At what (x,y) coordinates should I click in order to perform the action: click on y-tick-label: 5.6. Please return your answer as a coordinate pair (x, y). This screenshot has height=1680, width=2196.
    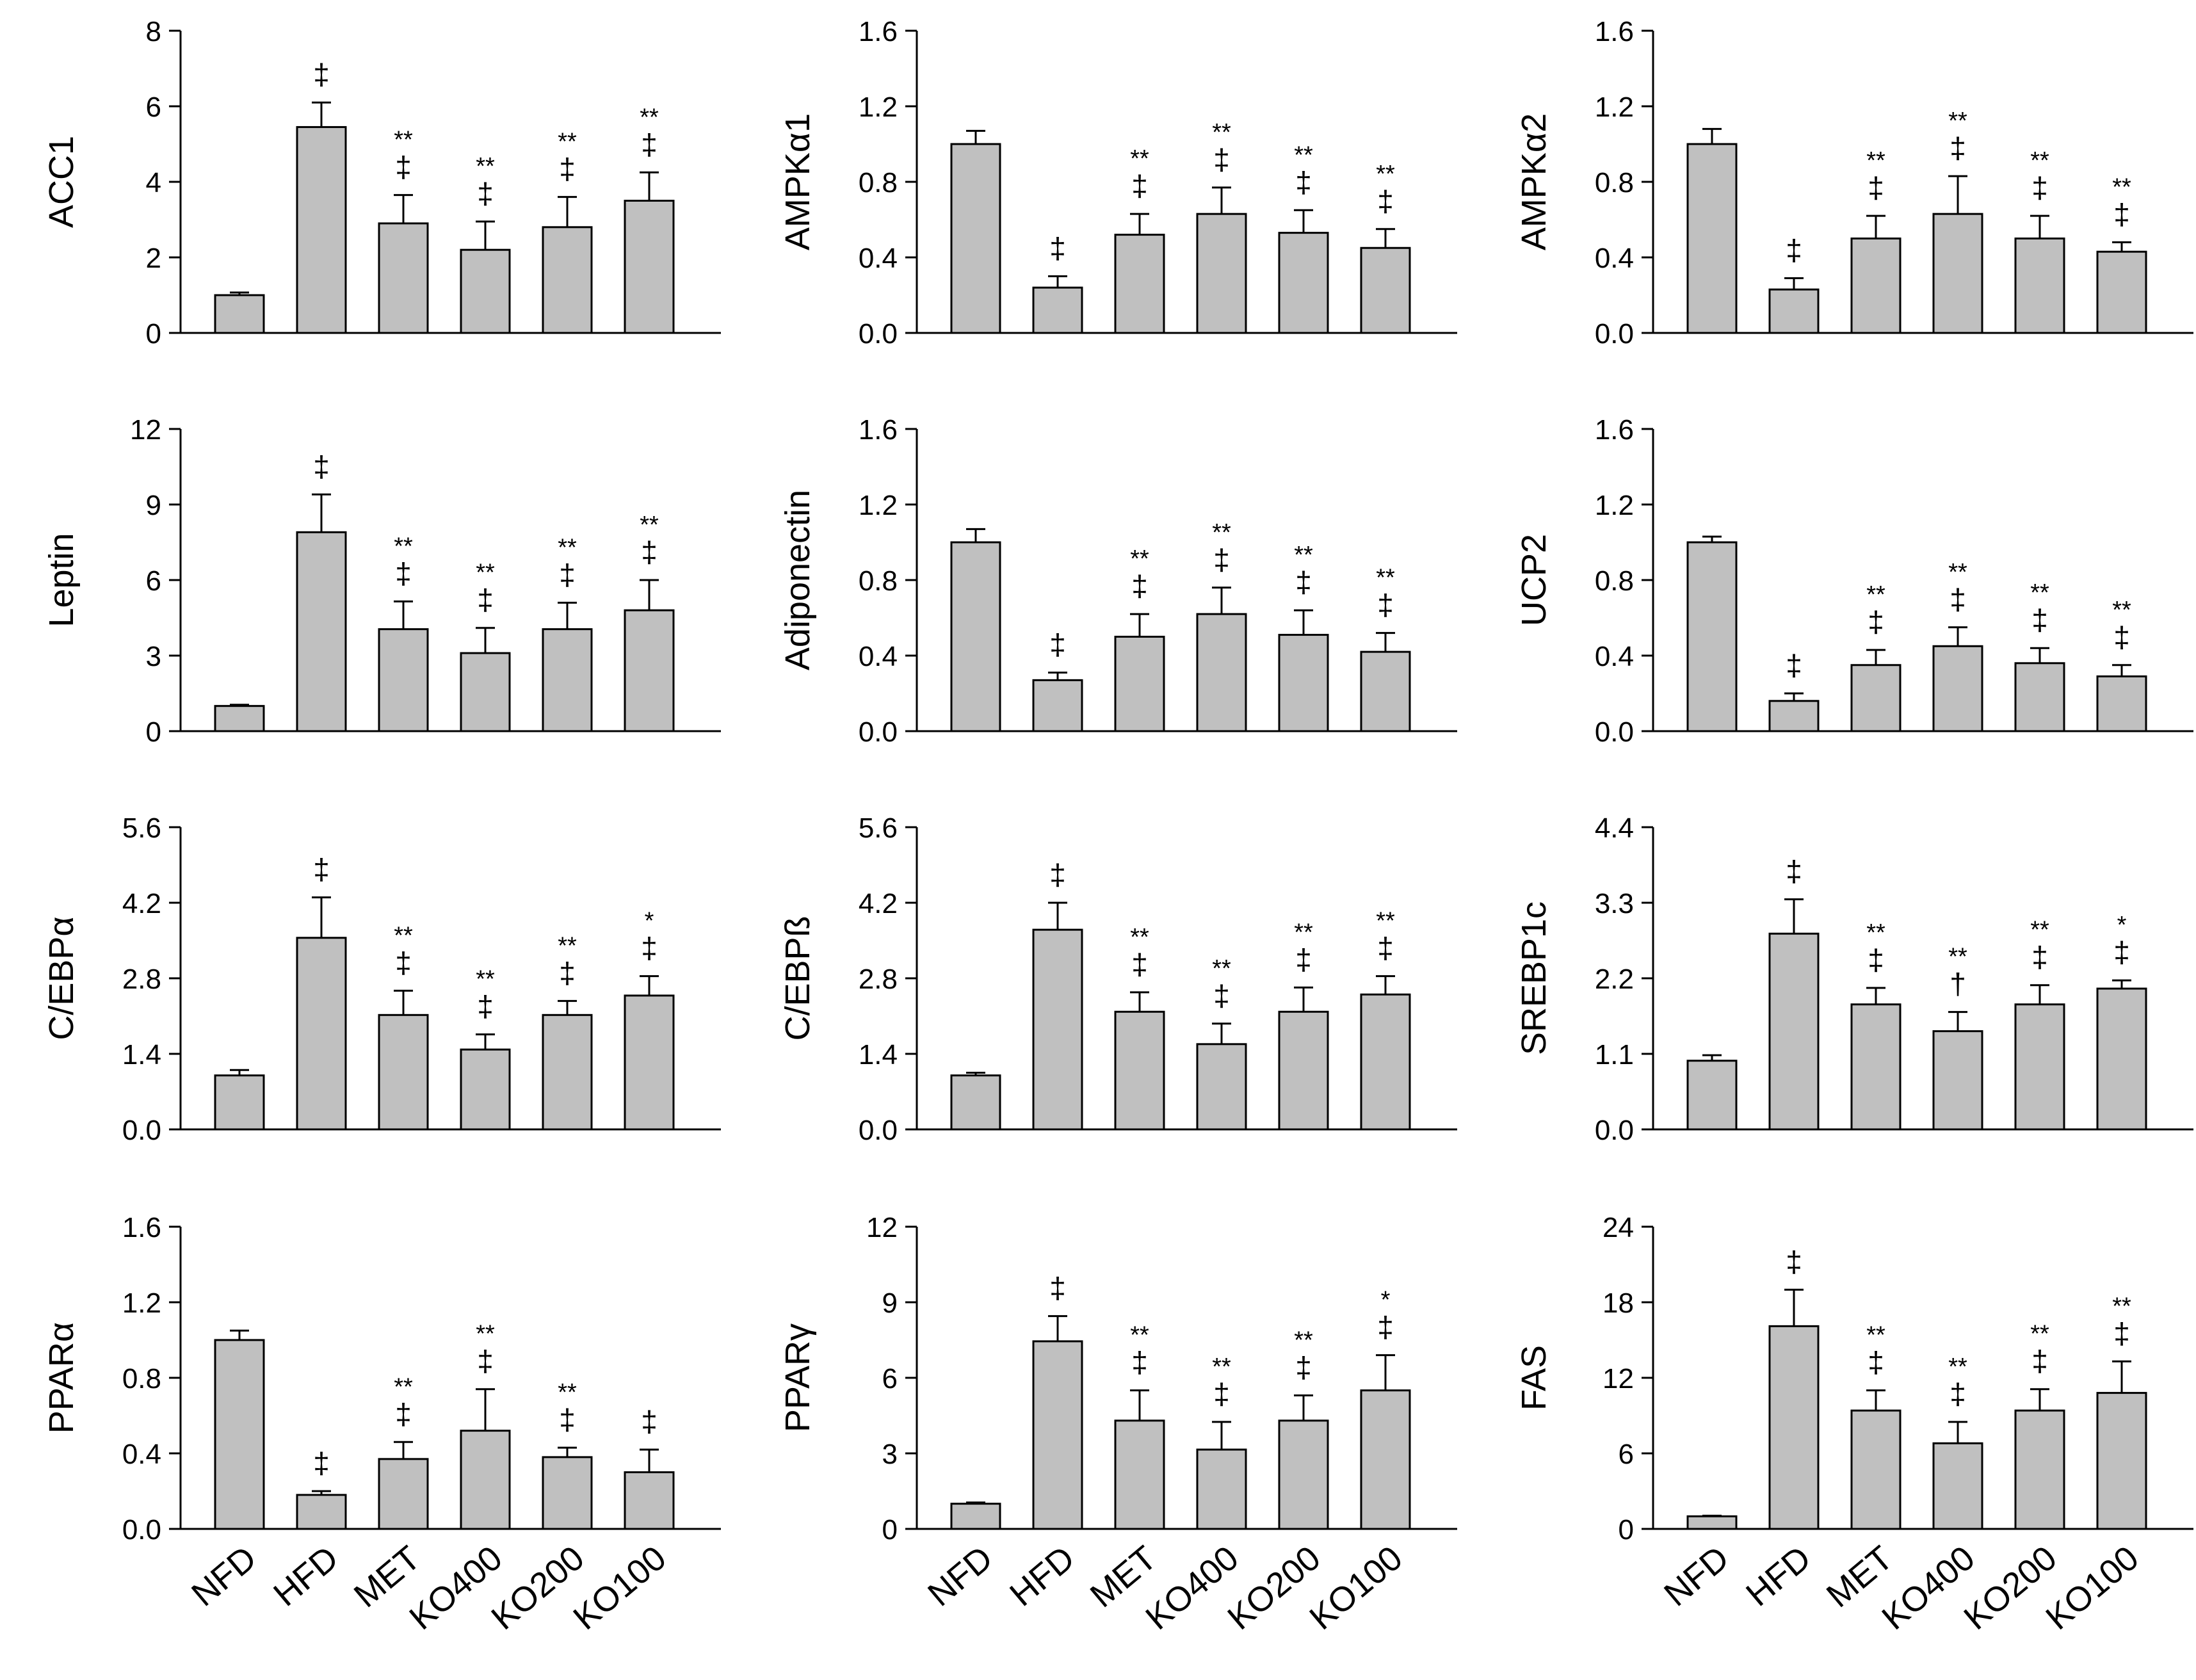
    Looking at the image, I should click on (878, 828).